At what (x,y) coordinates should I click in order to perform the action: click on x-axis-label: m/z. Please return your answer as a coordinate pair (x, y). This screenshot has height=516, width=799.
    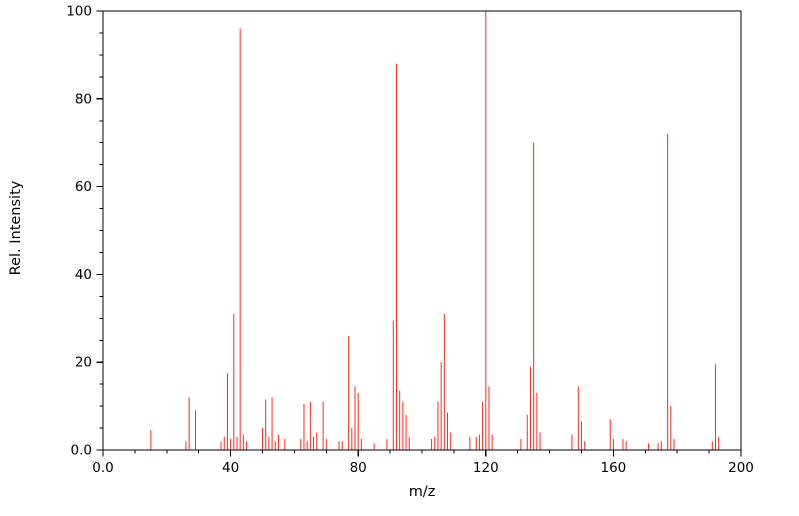
    Looking at the image, I should click on (422, 492).